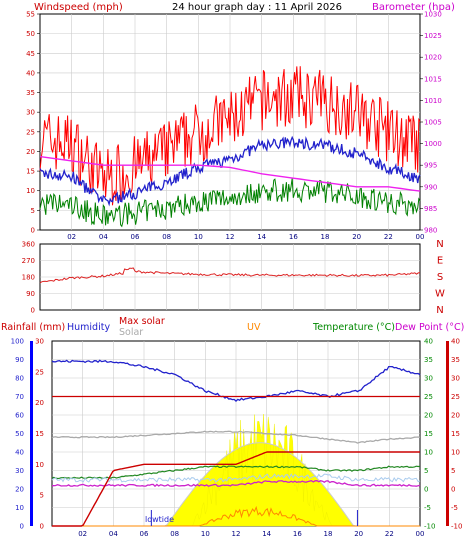 The width and height of the screenshot is (466, 558). Describe the element at coordinates (430, 166) in the screenshot. I see `barometer-tick-label: 995` at that location.